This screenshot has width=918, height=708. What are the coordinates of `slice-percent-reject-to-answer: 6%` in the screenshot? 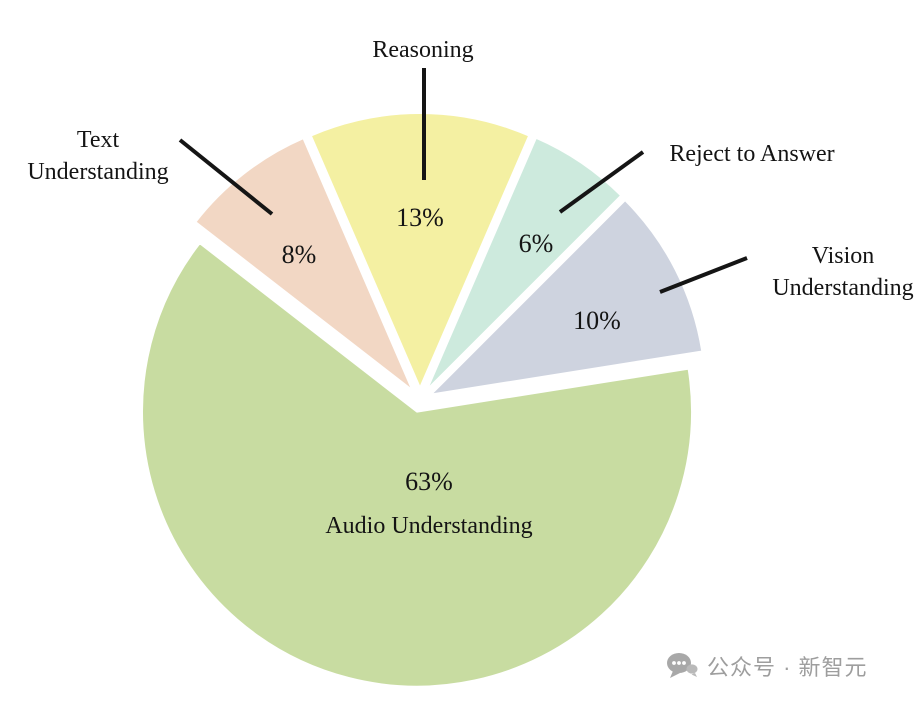 It's located at (536, 243).